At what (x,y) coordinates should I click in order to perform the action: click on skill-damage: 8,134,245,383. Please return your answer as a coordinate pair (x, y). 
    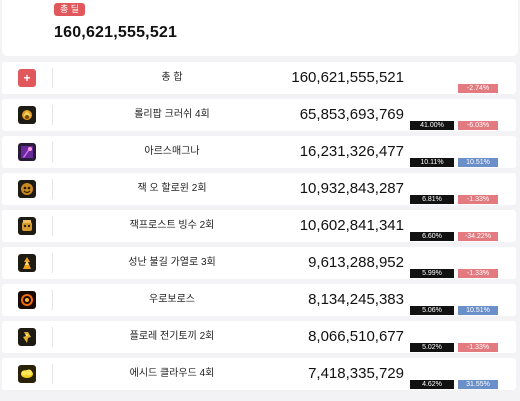
    Looking at the image, I should click on (356, 299).